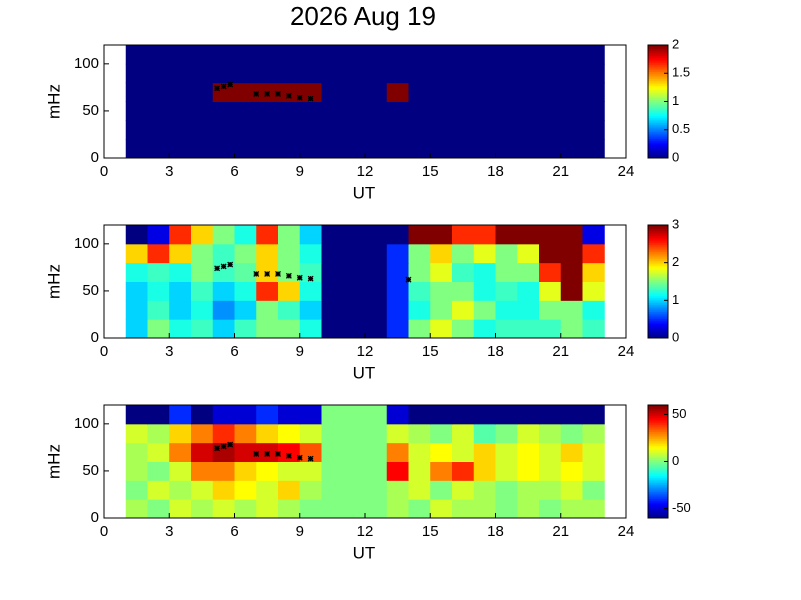 The width and height of the screenshot is (801, 600). What do you see at coordinates (86, 423) in the screenshot?
I see `y-tick-label: 100` at bounding box center [86, 423].